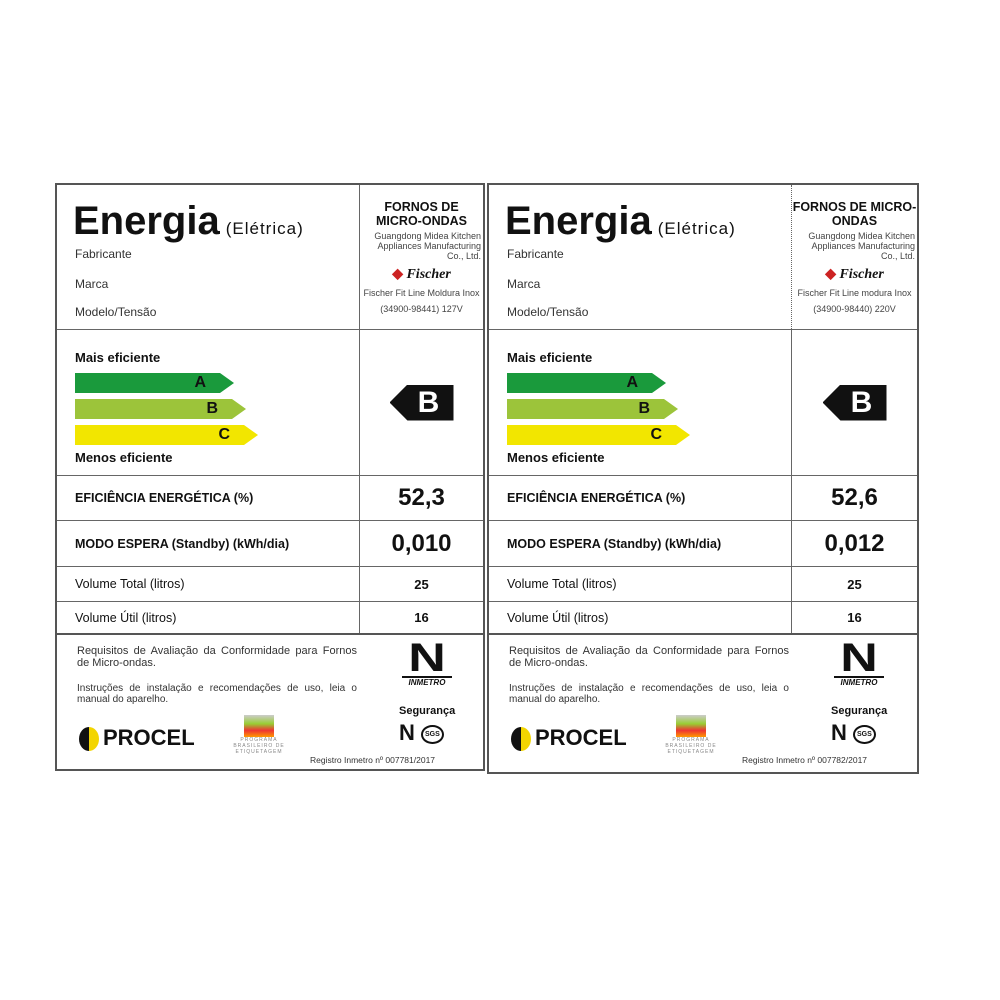 Image resolution: width=1000 pixels, height=1000 pixels. Describe the element at coordinates (421, 293) in the screenshot. I see `model: Fischer Fit Line Moldura Inox` at that location.